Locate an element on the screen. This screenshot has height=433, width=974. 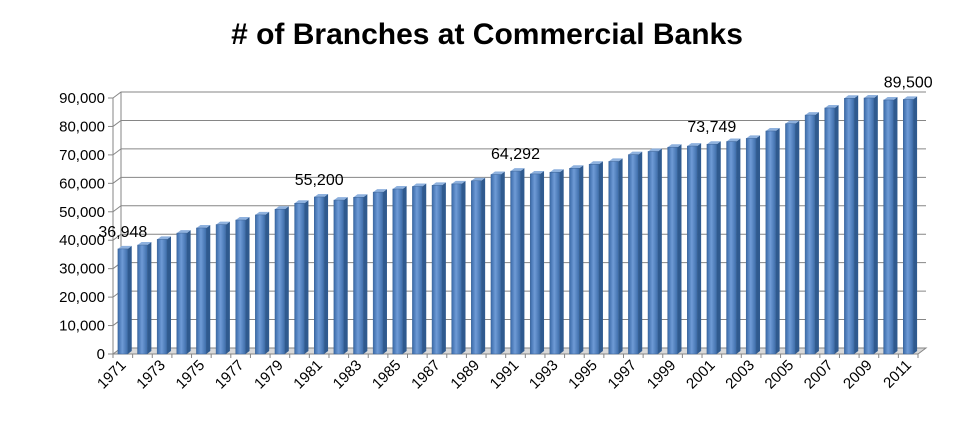
chart-title: # of Branches at Commercial Banks is located at coordinates (487, 34).